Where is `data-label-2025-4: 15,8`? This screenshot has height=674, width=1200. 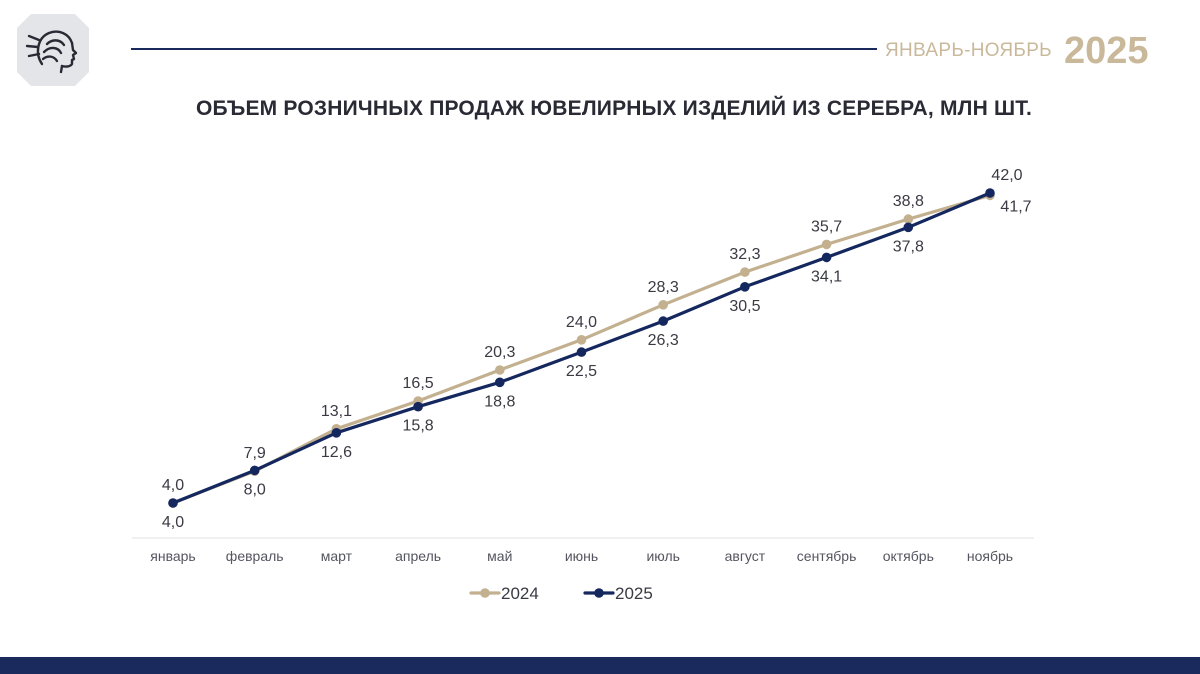
data-label-2025-4: 15,8 is located at coordinates (418, 426).